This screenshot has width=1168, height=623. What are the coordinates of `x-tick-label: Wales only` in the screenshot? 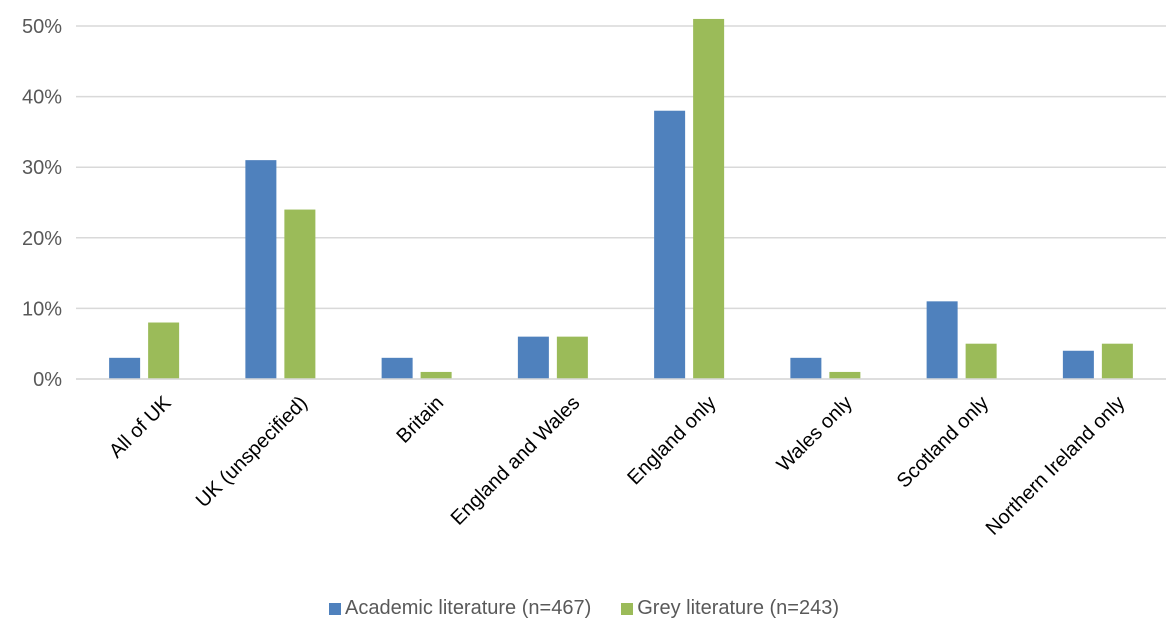 It's located at (815, 434).